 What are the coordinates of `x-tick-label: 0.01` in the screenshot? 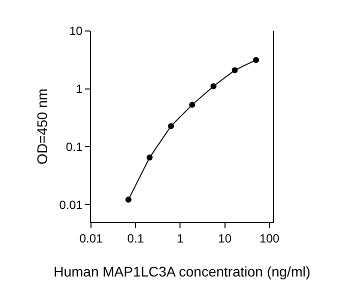 It's located at (91, 238).